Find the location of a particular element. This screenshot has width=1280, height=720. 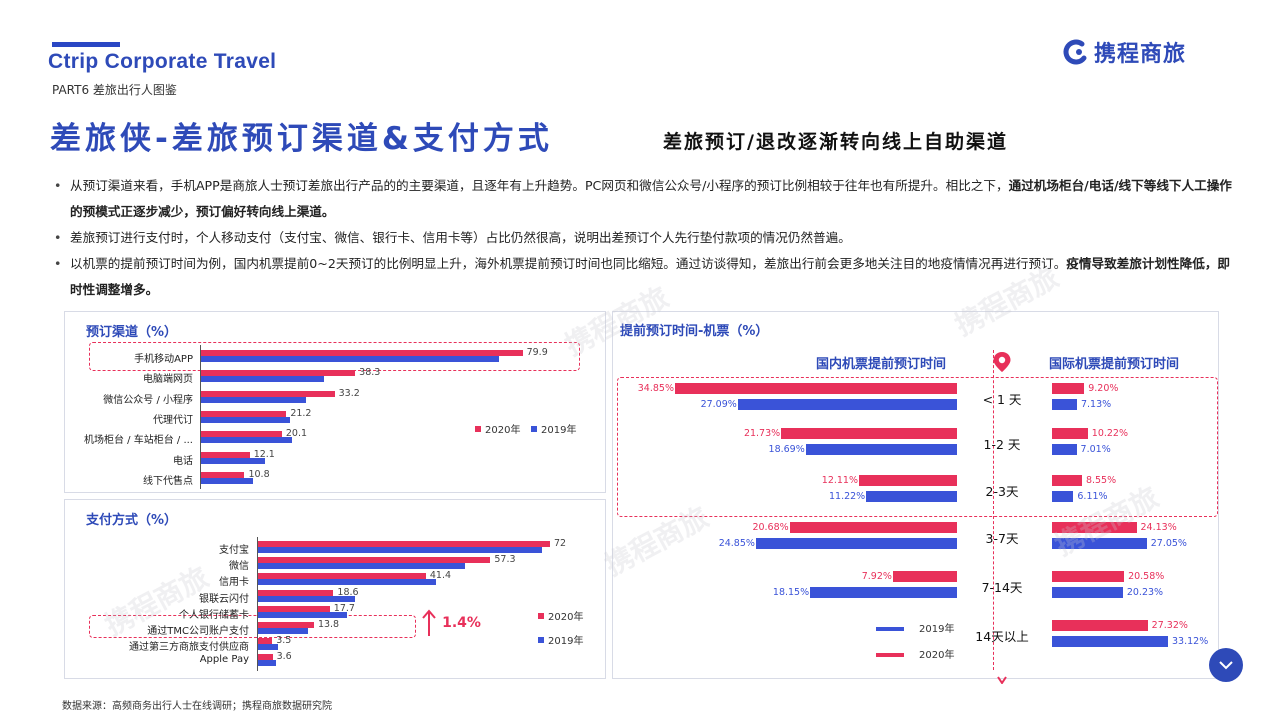

domestic-label-2019: 27.09% is located at coordinates (718, 404).